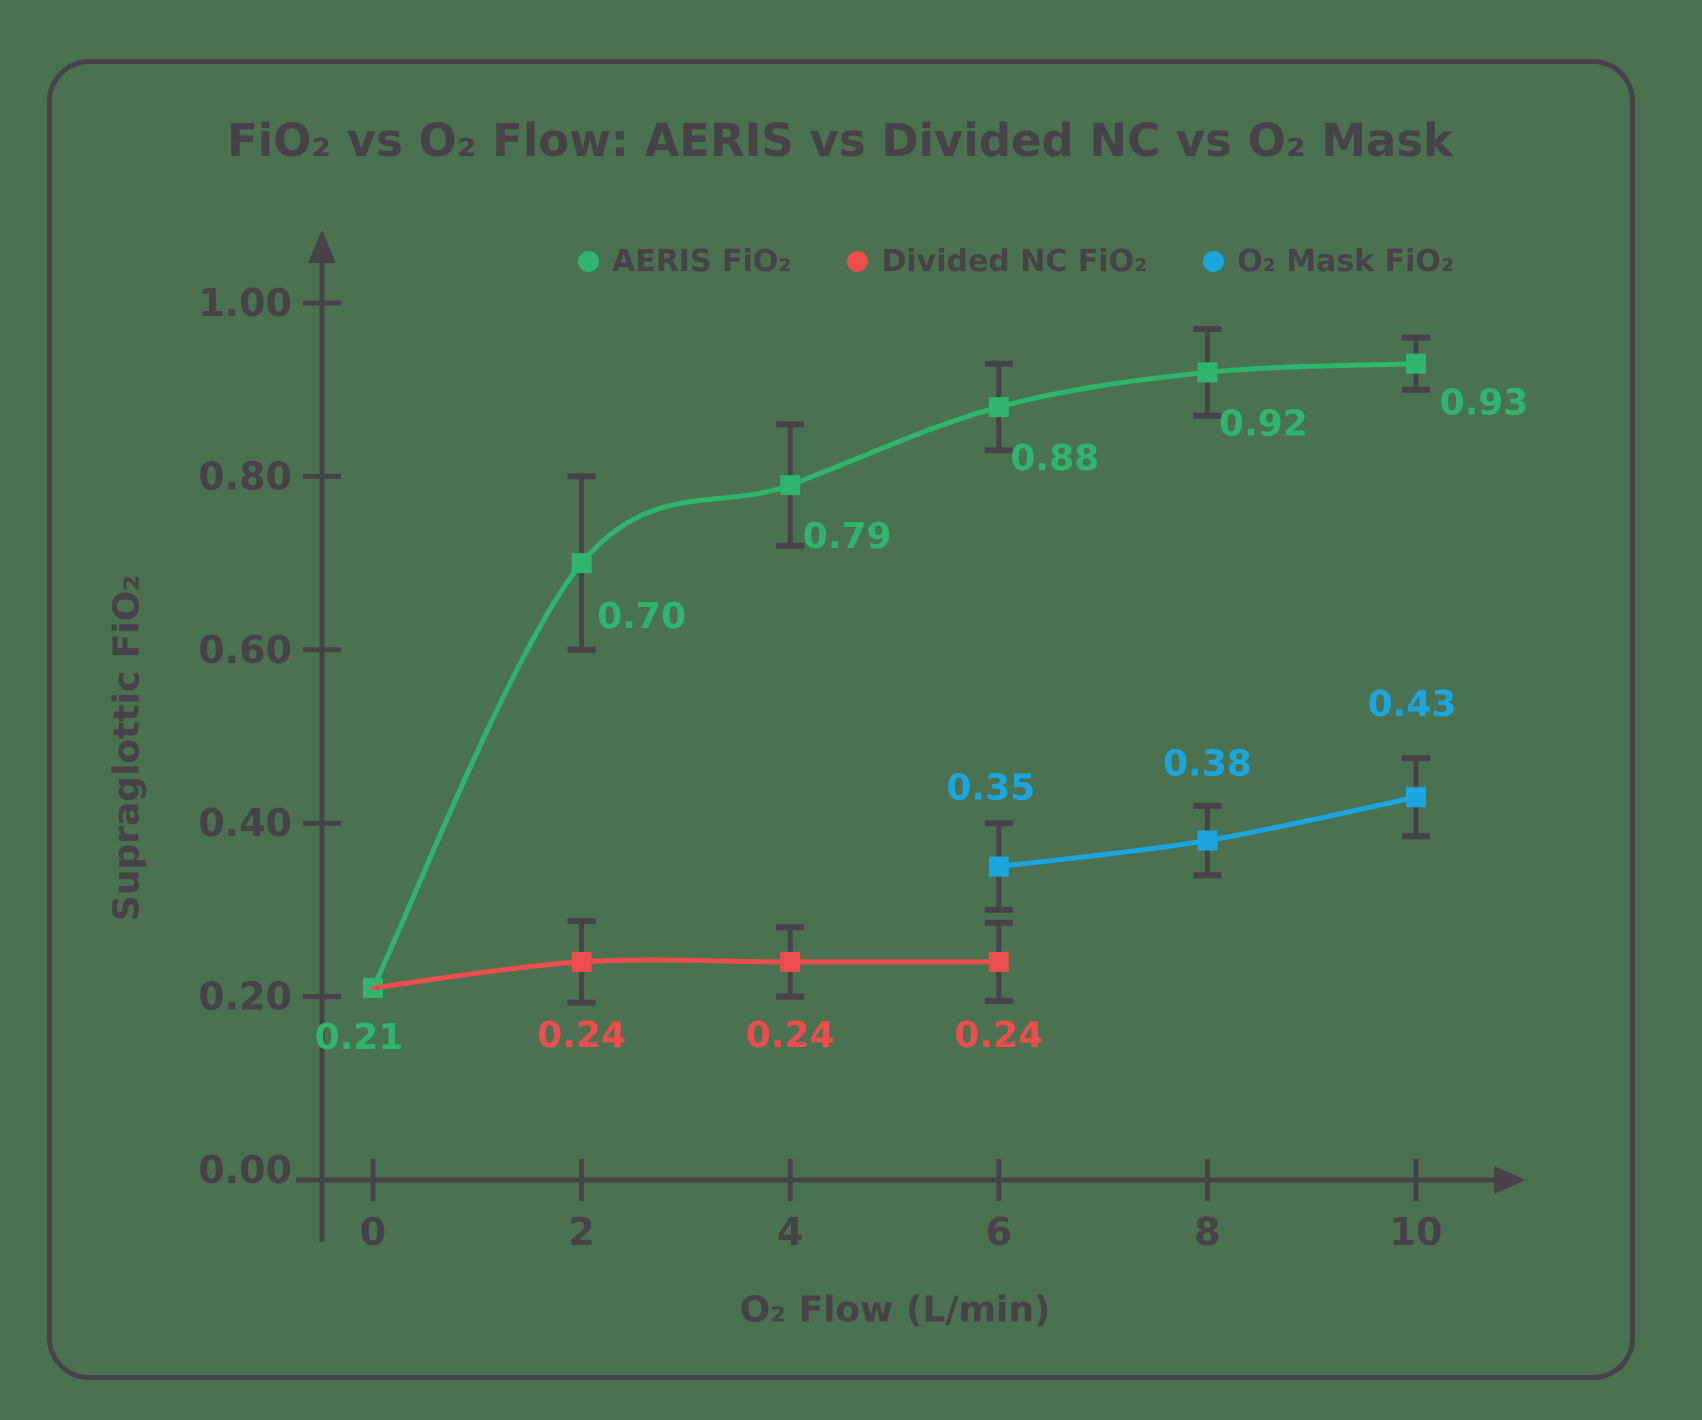 This screenshot has height=1420, width=1702. Describe the element at coordinates (245, 997) in the screenshot. I see `y-tick-label: 0.20` at that location.